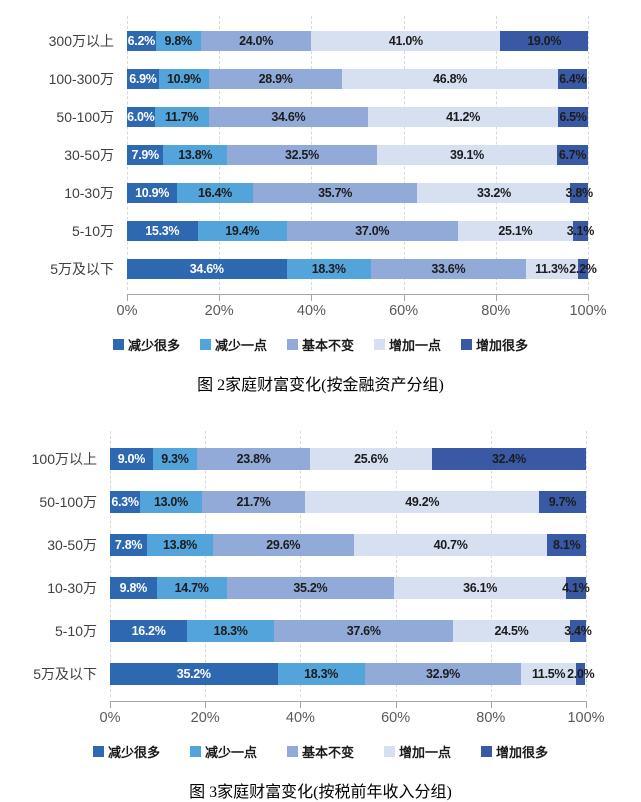  Describe the element at coordinates (127, 311) in the screenshot. I see `axis-tick-label: 0%` at that location.